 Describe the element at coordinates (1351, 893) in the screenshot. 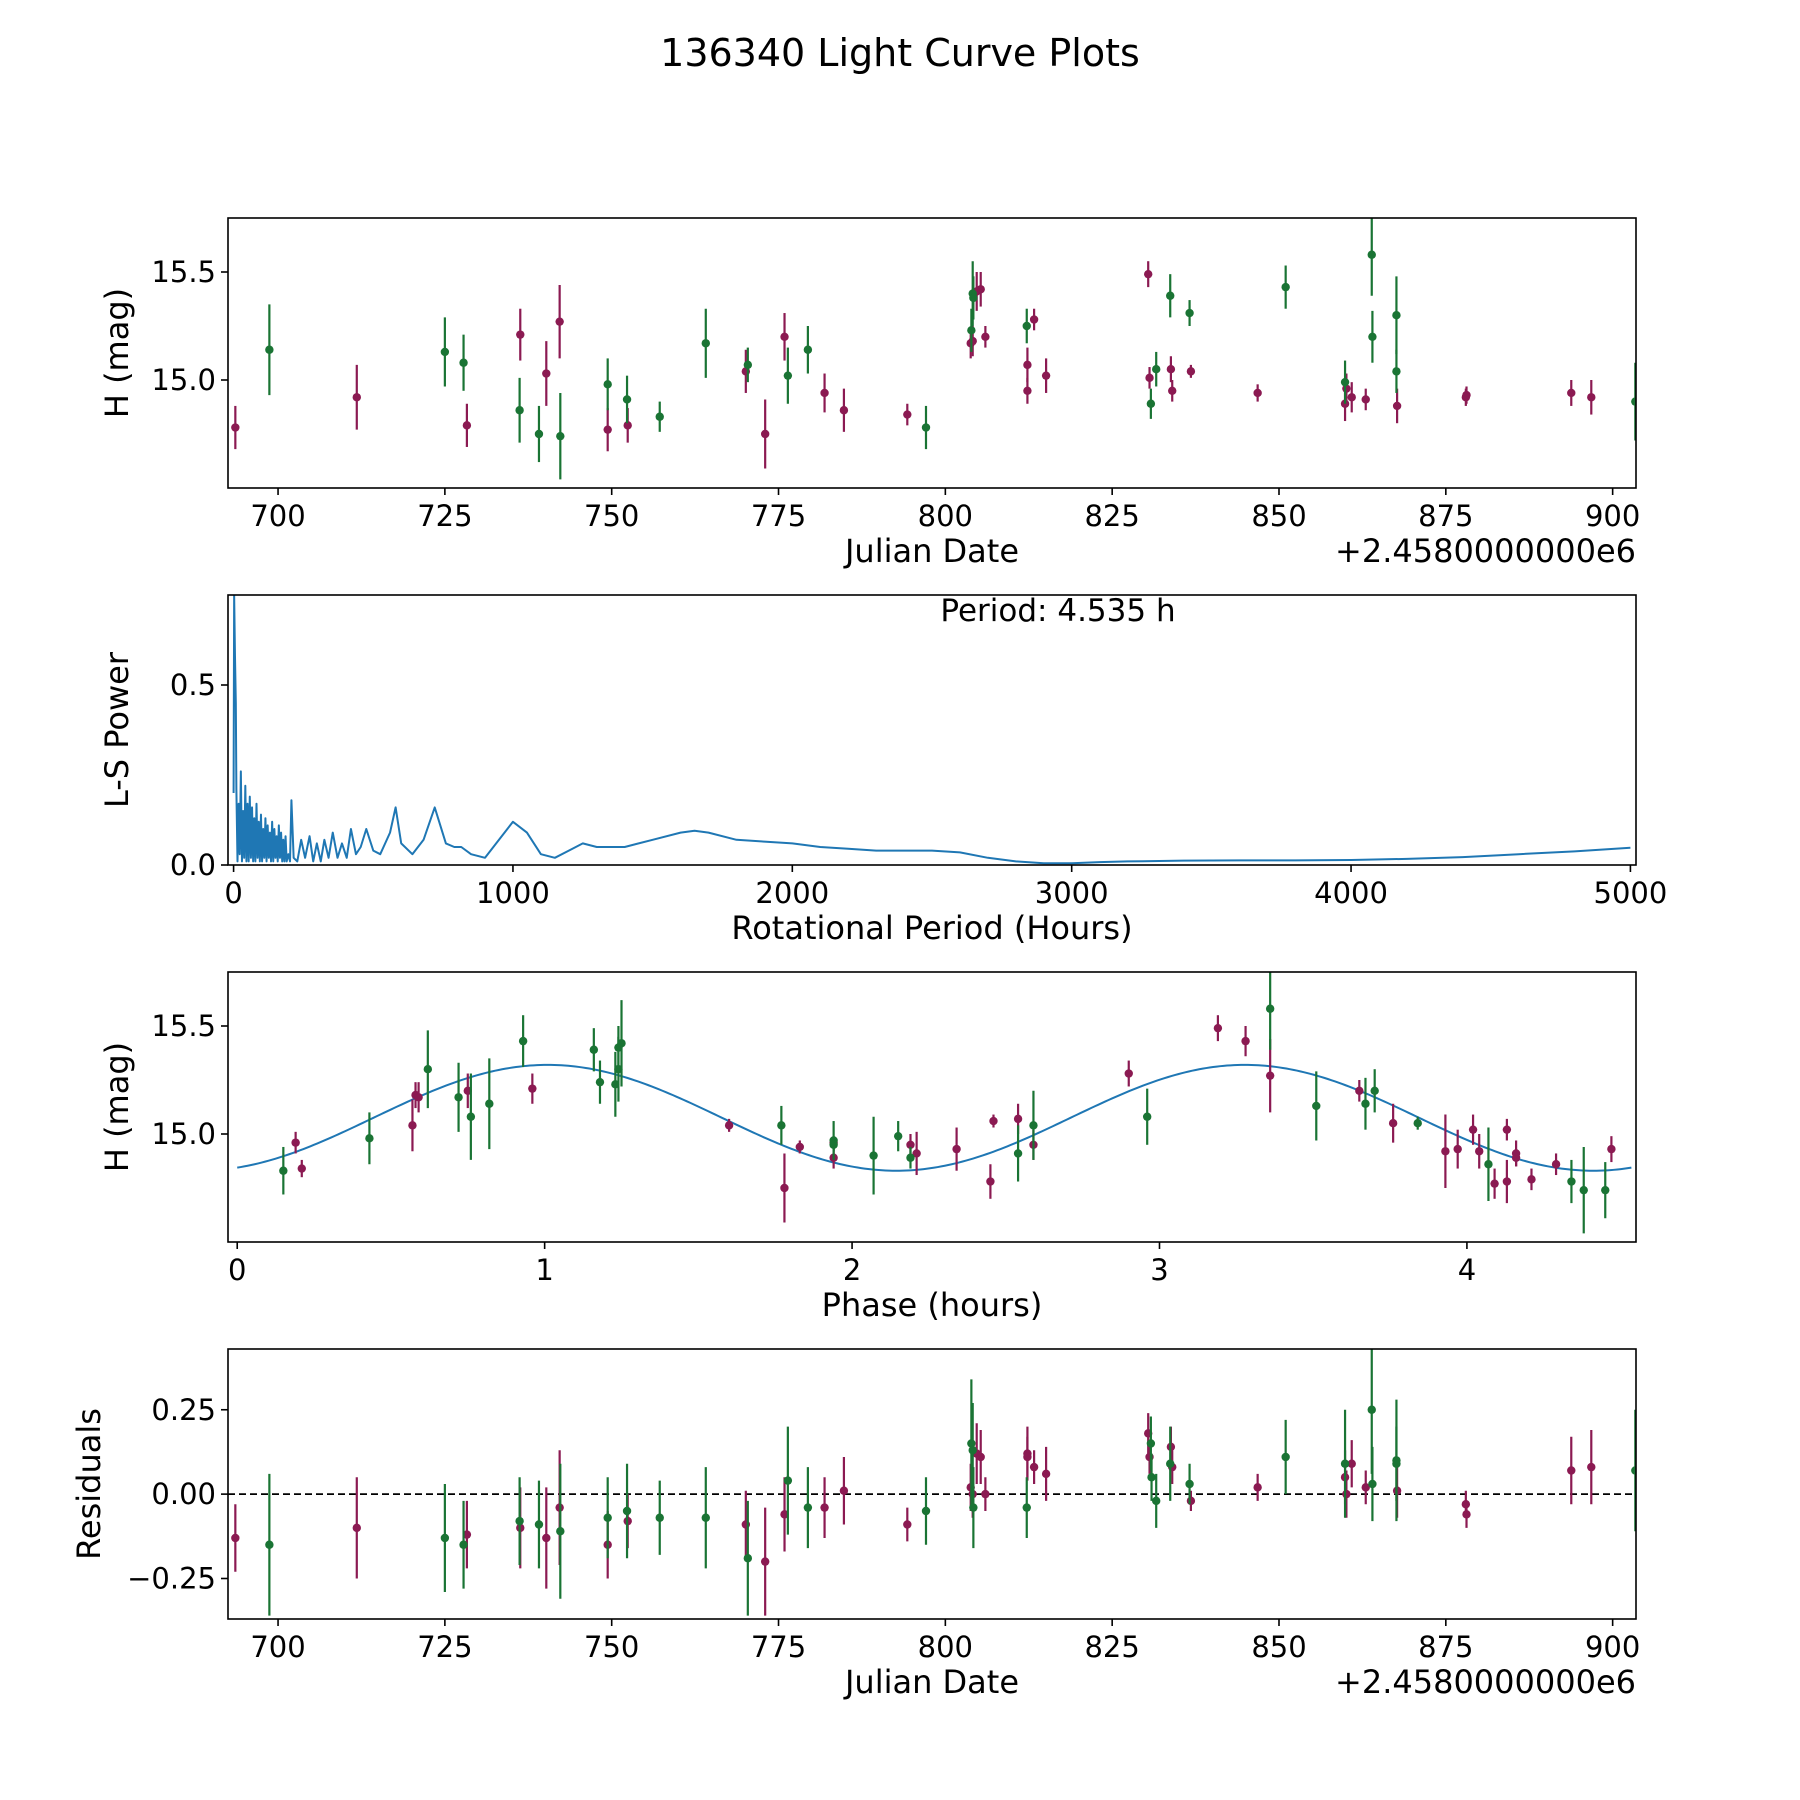

I see `x-tick-label: 4000` at that location.